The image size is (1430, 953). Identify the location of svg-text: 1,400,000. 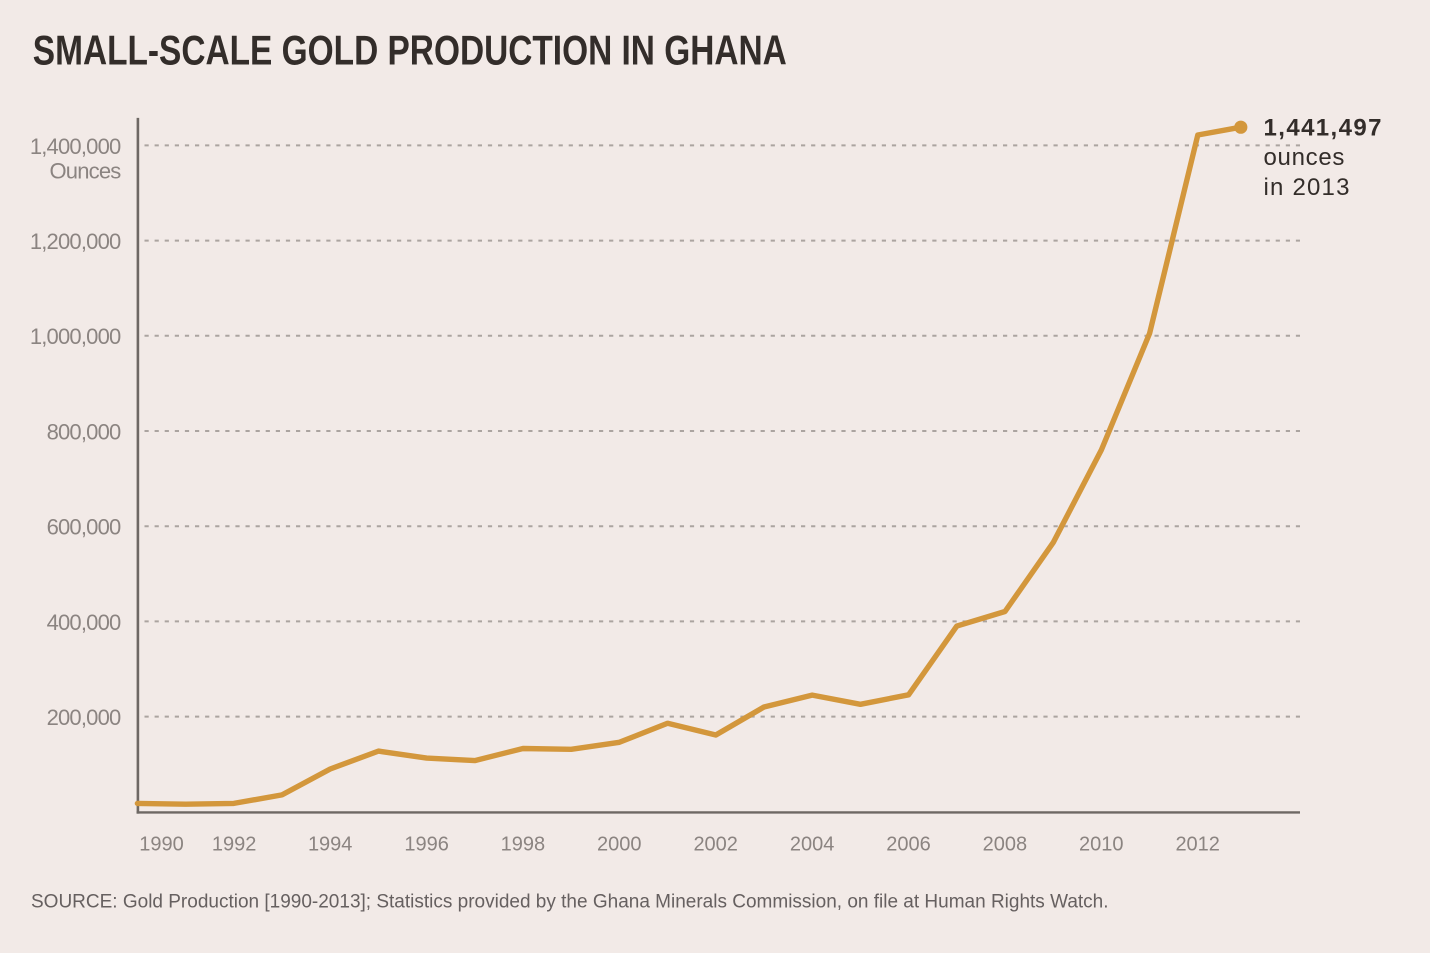
(75, 146).